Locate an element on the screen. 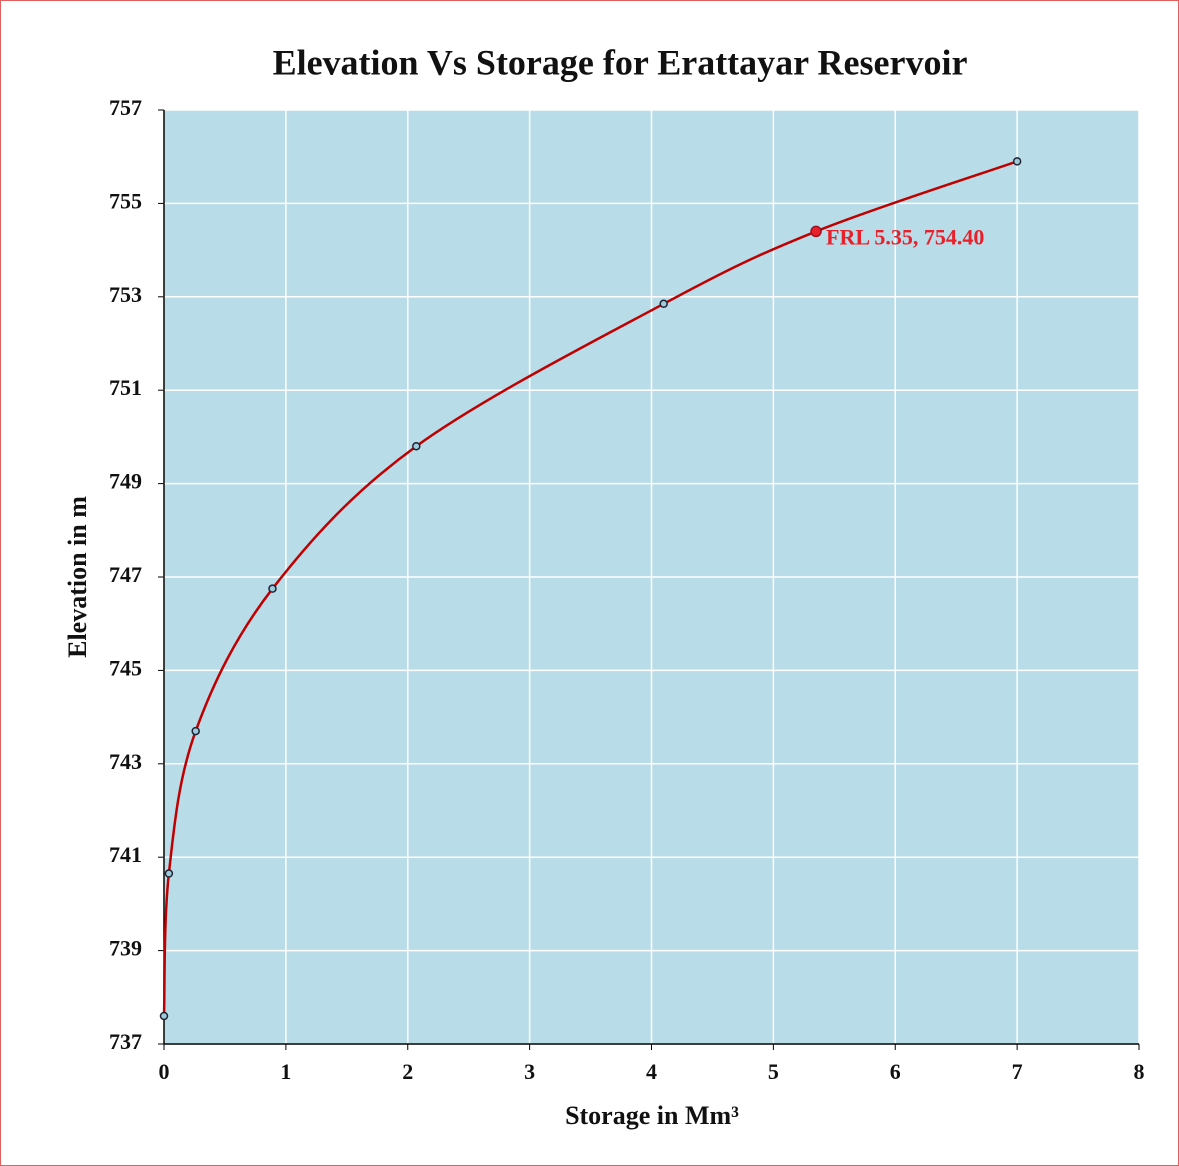 This screenshot has height=1166, width=1179. x-axis-title: Storage in Mm³ is located at coordinates (652, 1115).